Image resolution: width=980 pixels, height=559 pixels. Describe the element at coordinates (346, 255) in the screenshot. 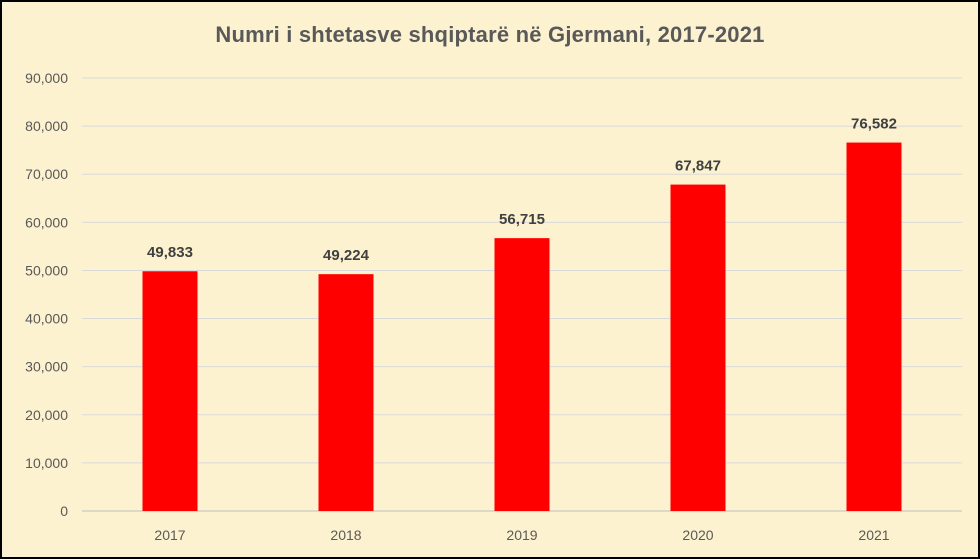

I see `data-label: 49,224` at that location.